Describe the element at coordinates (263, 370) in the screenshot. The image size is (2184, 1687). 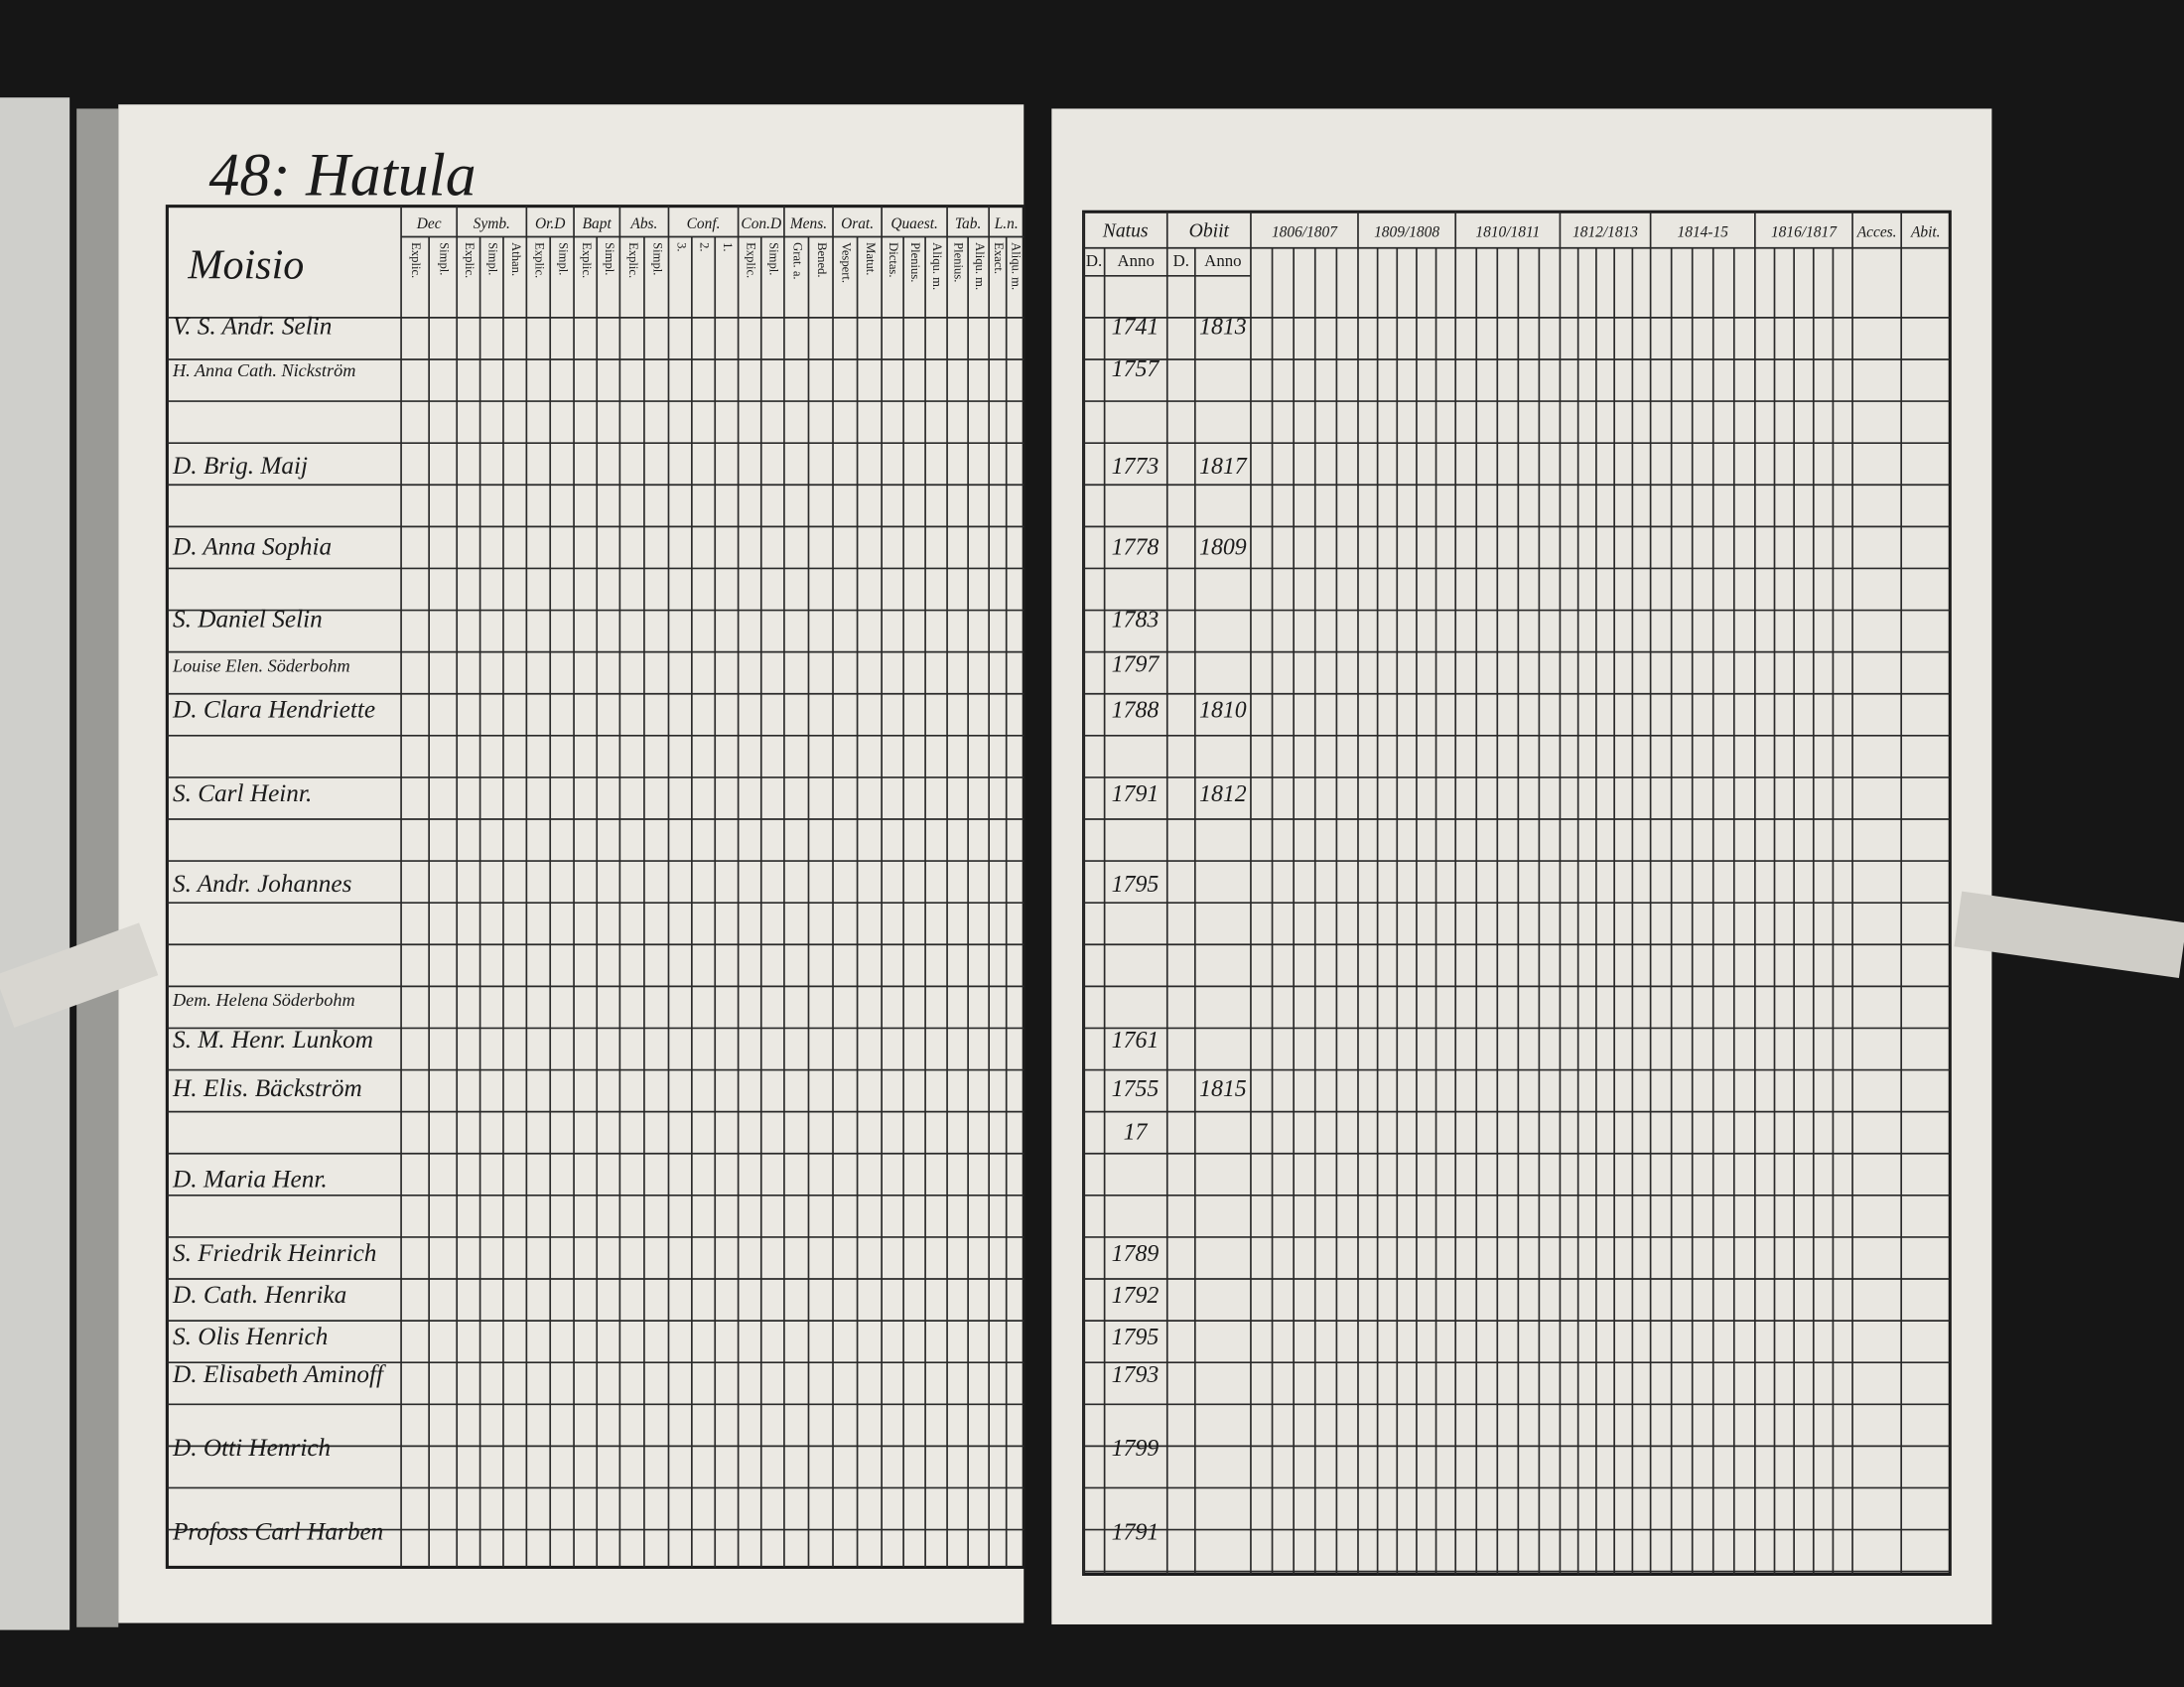
I see `row-name: H. Anna Cath. Nickström` at that location.